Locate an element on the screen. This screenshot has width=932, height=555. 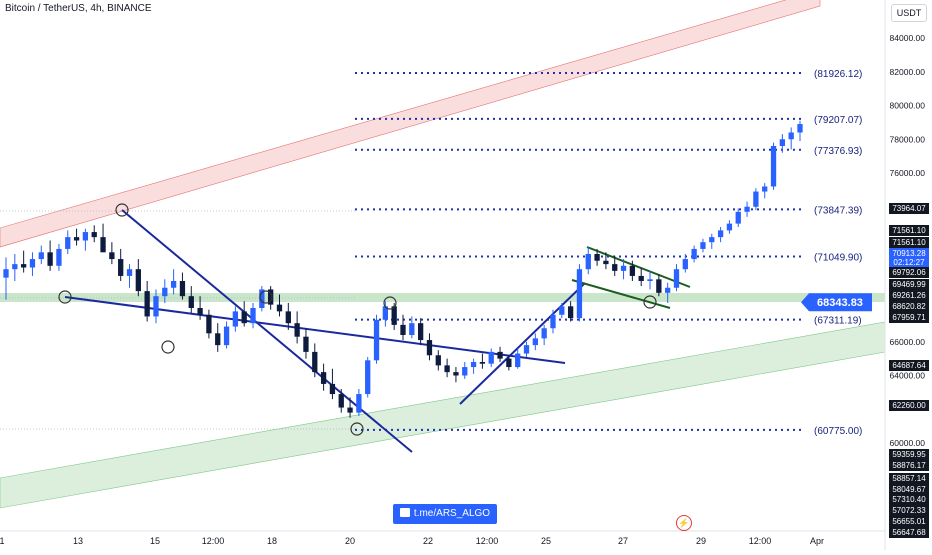
x-tick-label: 15 is located at coordinates (155, 541).